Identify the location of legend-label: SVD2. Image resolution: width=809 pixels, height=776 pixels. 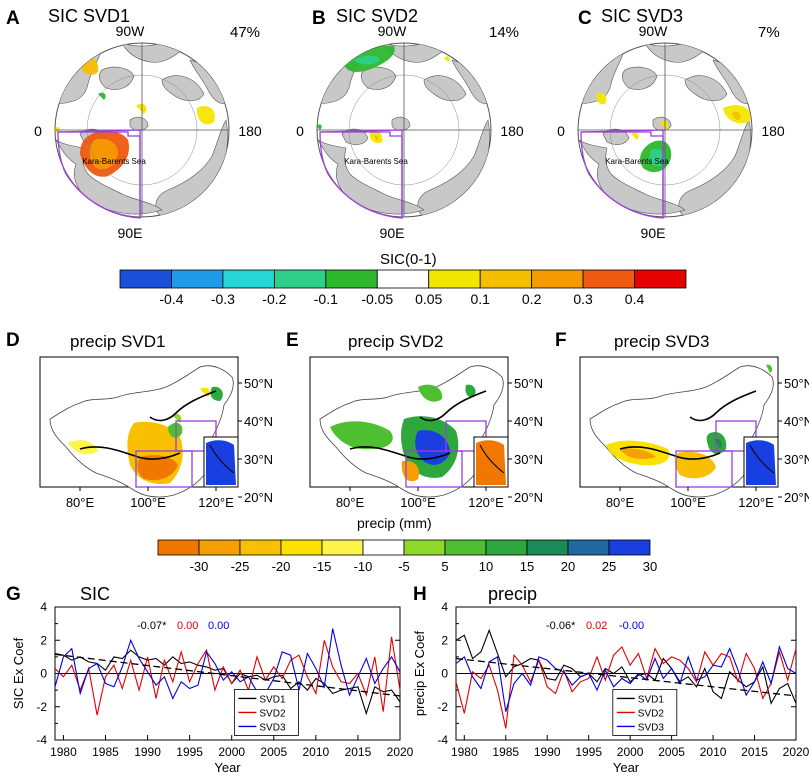
(651, 713).